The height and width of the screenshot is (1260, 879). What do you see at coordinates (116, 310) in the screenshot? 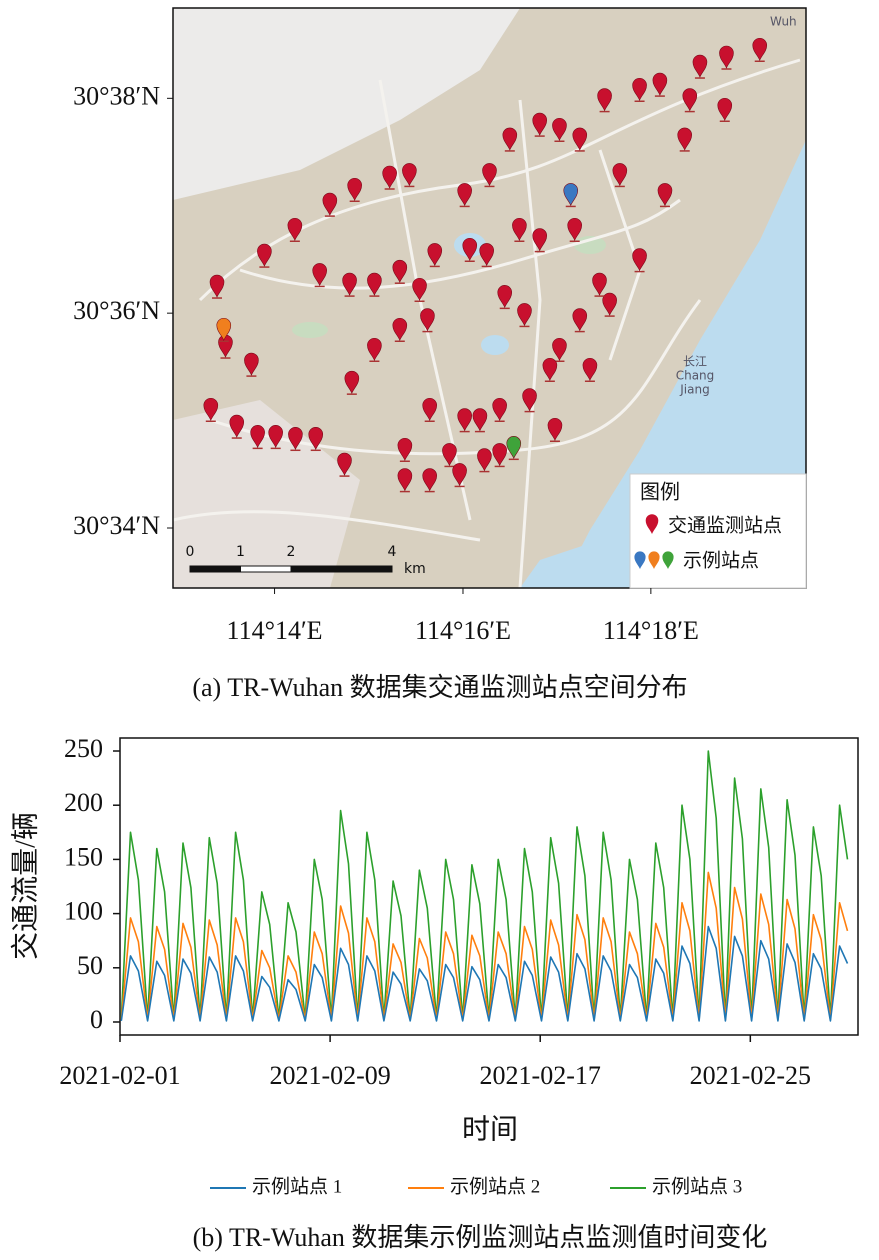
I see `y-tick-label: 30°36′N` at bounding box center [116, 310].